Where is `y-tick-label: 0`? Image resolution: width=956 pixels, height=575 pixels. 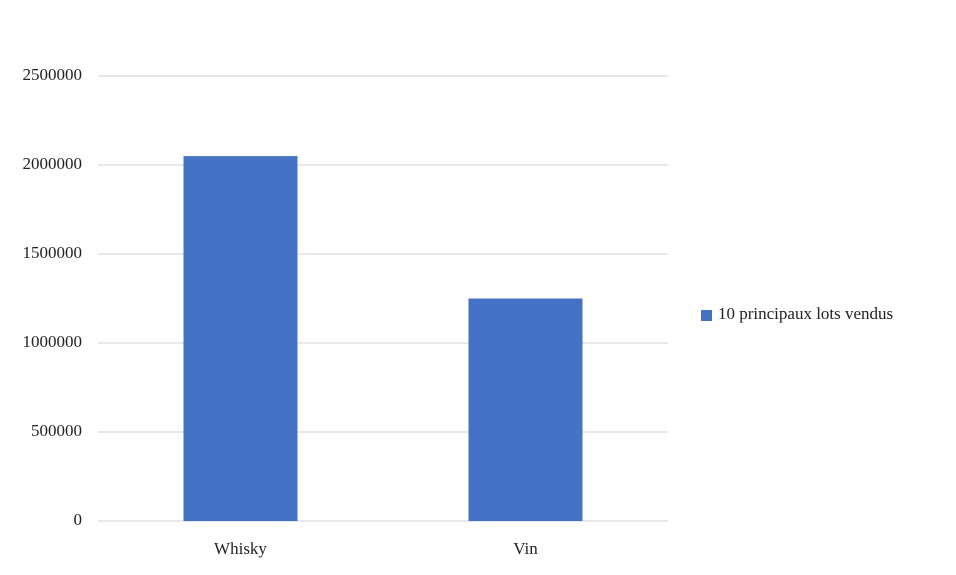 y-tick-label: 0 is located at coordinates (78, 519).